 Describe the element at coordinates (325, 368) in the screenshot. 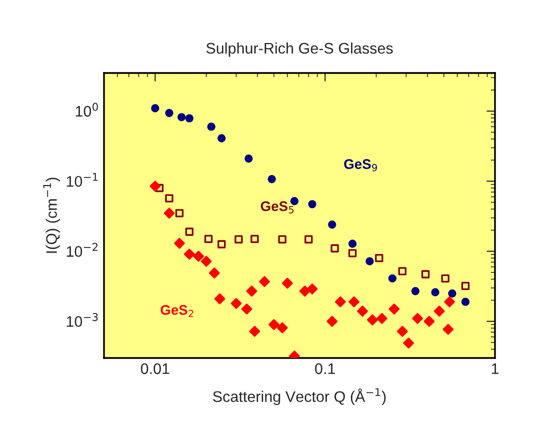

I see `x-tick-label: 0.1` at that location.